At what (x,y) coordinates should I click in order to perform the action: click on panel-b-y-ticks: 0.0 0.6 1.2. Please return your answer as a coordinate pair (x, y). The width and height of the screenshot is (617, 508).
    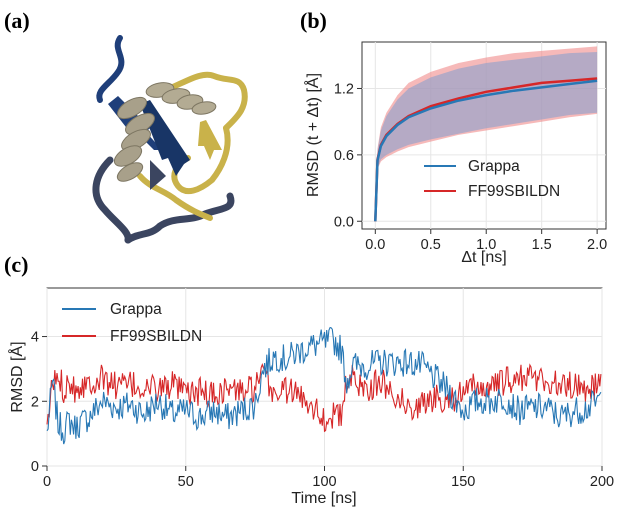
    Looking at the image, I should click on (348, 155).